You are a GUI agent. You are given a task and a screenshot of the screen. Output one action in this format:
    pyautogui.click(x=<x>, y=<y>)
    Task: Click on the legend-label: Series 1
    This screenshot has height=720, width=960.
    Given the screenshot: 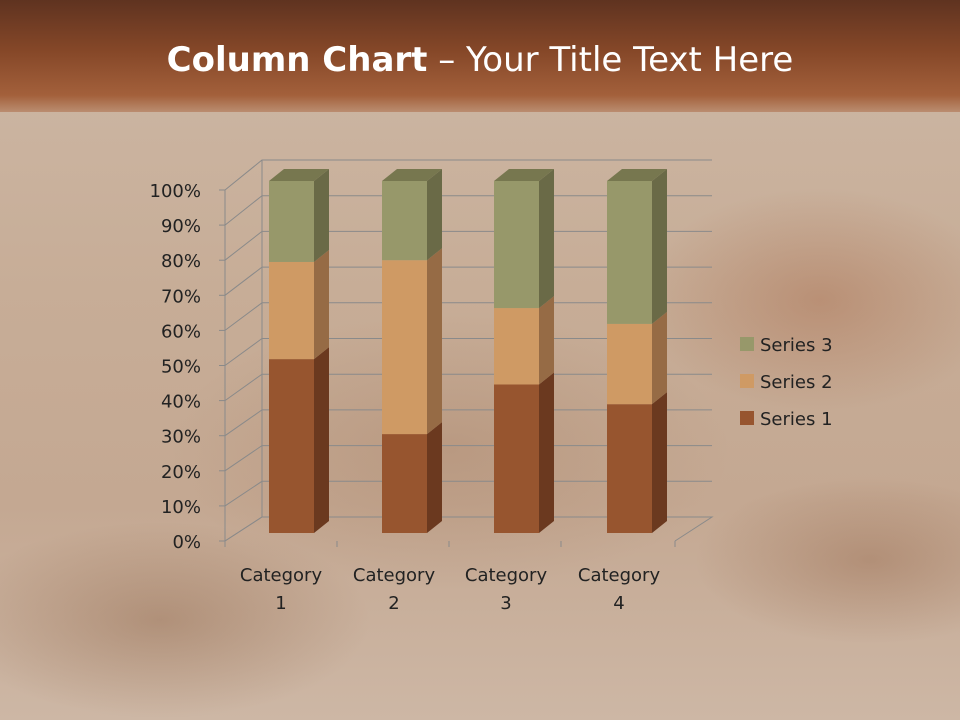 What is the action you would take?
    pyautogui.click(x=796, y=419)
    